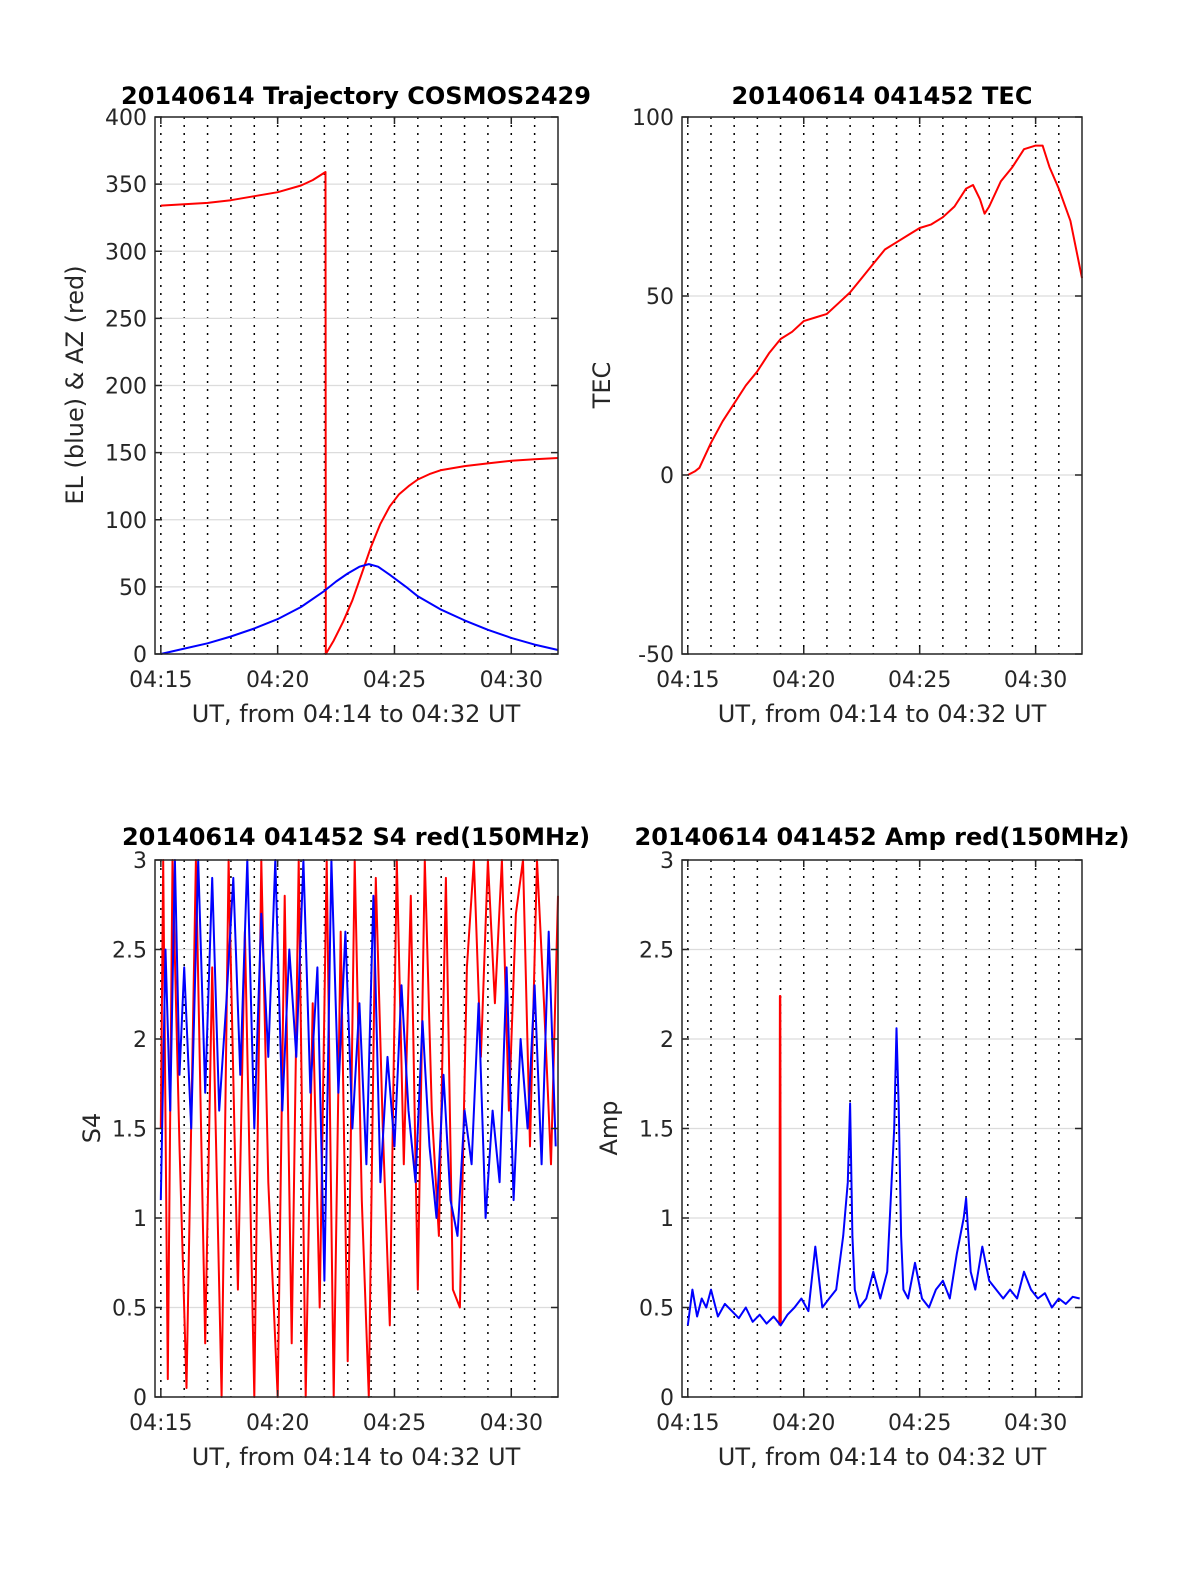  I want to click on y-tick-labels: 0 50 100 150 200 250 300 350 400, so click(331, 387).